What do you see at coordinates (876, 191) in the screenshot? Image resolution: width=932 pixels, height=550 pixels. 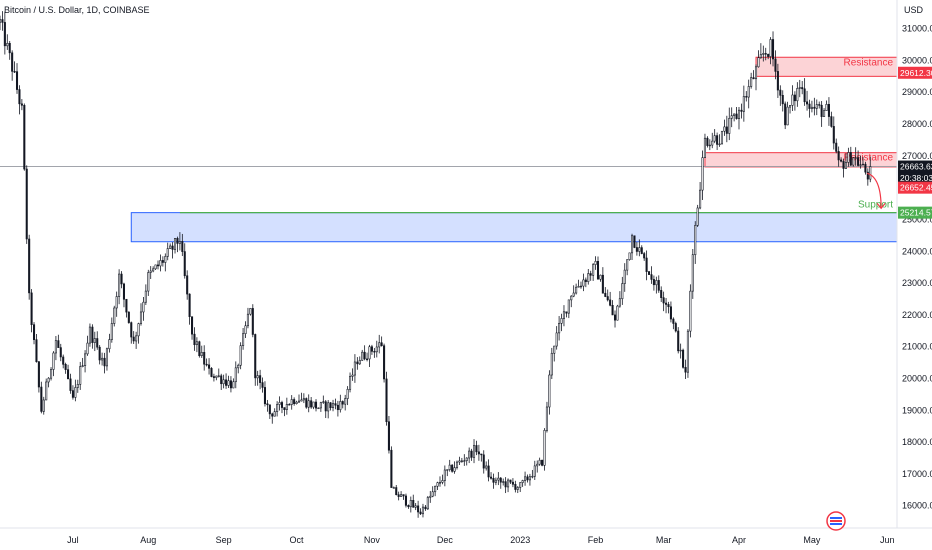 I see `annotations-layer` at bounding box center [876, 191].